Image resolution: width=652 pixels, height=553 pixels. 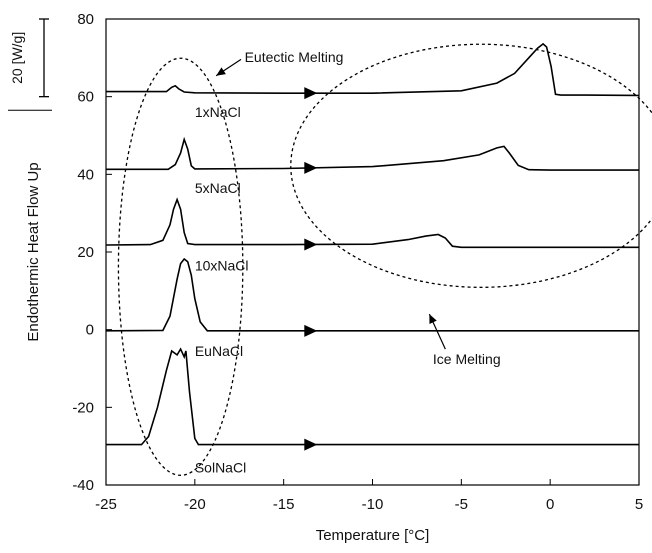 I want to click on scale-bar-label: 20 [W/g], so click(x=17, y=58).